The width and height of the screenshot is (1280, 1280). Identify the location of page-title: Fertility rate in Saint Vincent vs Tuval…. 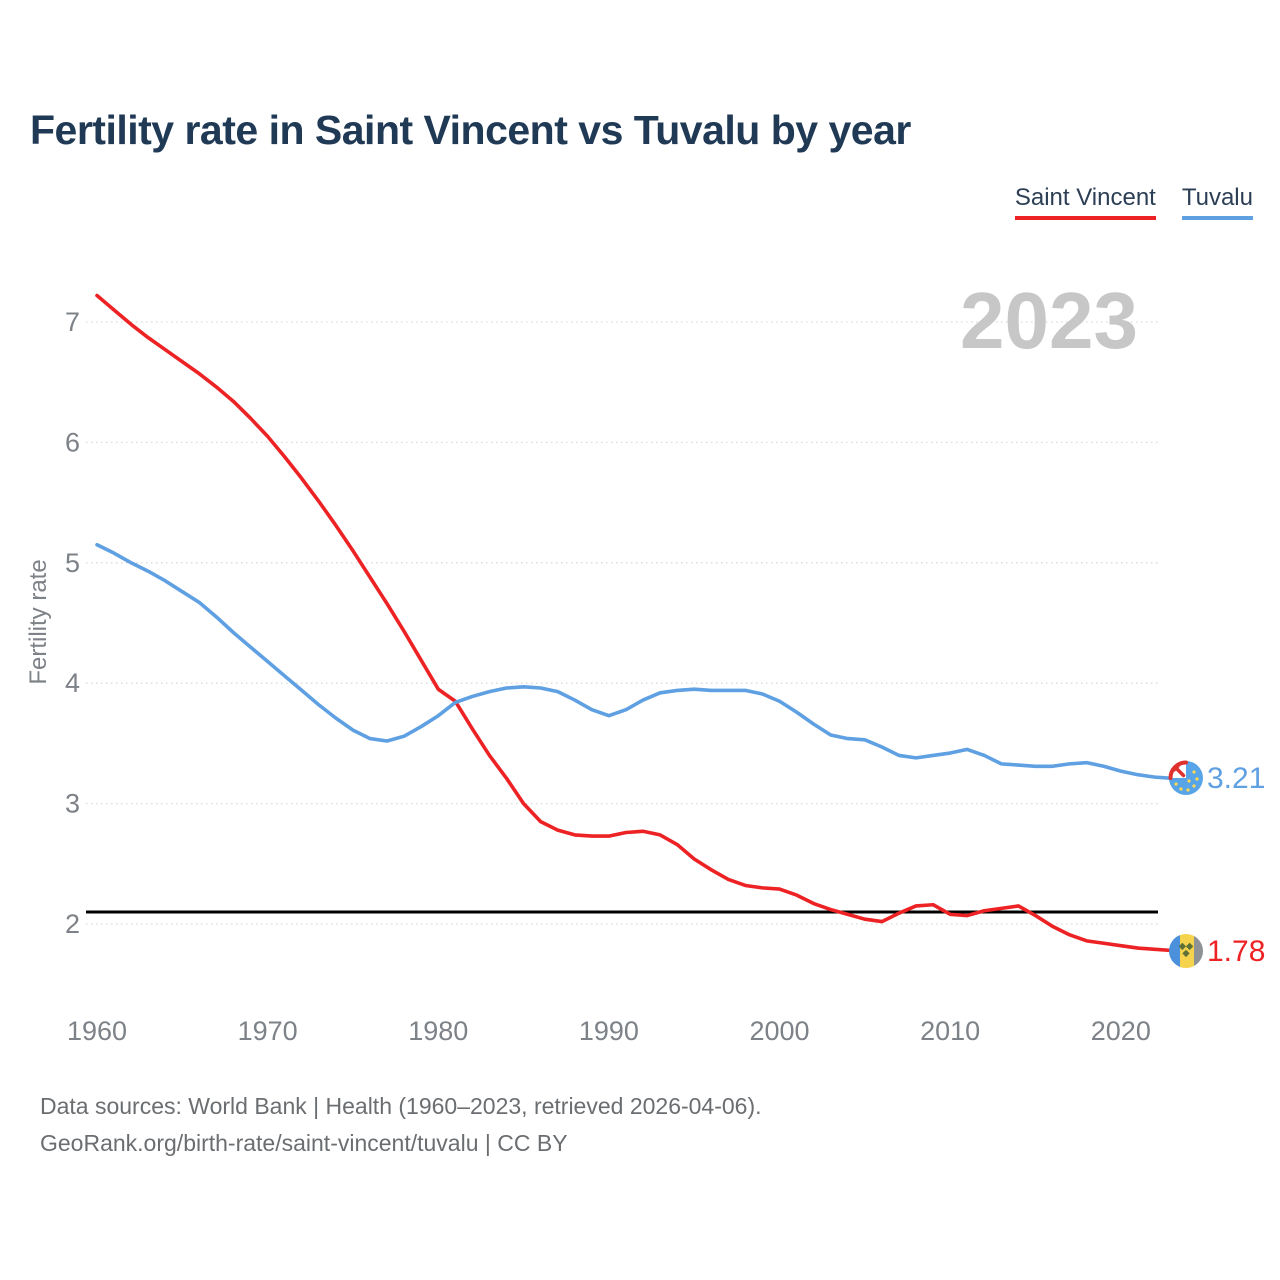
(470, 130).